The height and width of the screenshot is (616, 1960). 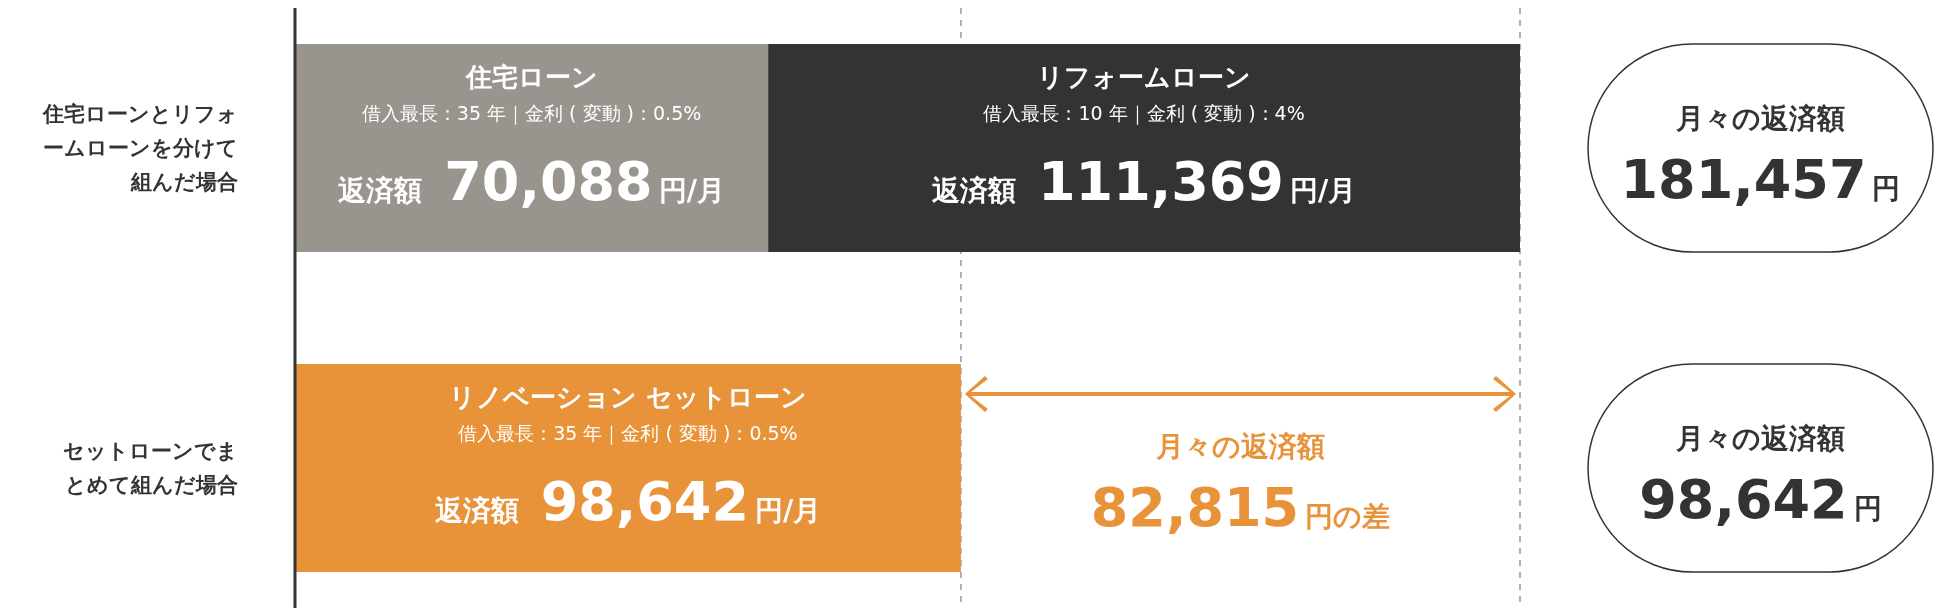 What do you see at coordinates (1144, 77) in the screenshot?
I see `series-label: リフォームローン` at bounding box center [1144, 77].